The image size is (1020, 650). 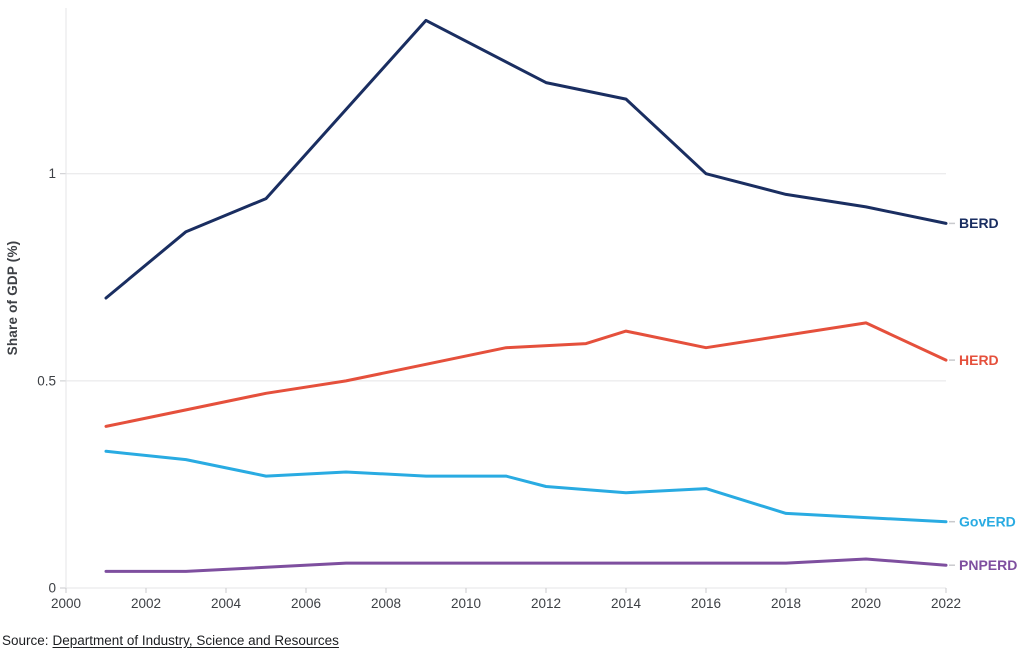 I want to click on x-tick-label-2008: 2008, so click(x=386, y=603).